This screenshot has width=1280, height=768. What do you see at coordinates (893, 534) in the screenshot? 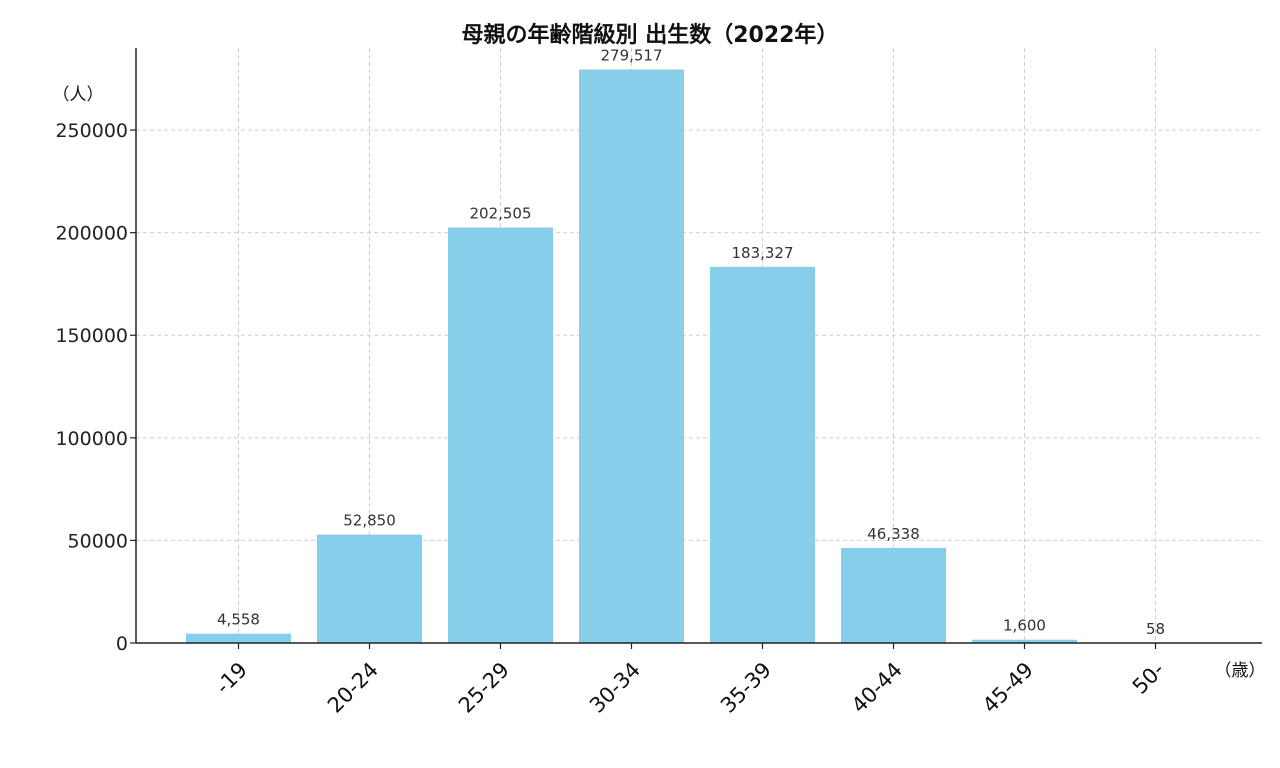
I see `bar-value-label: 46,338` at bounding box center [893, 534].